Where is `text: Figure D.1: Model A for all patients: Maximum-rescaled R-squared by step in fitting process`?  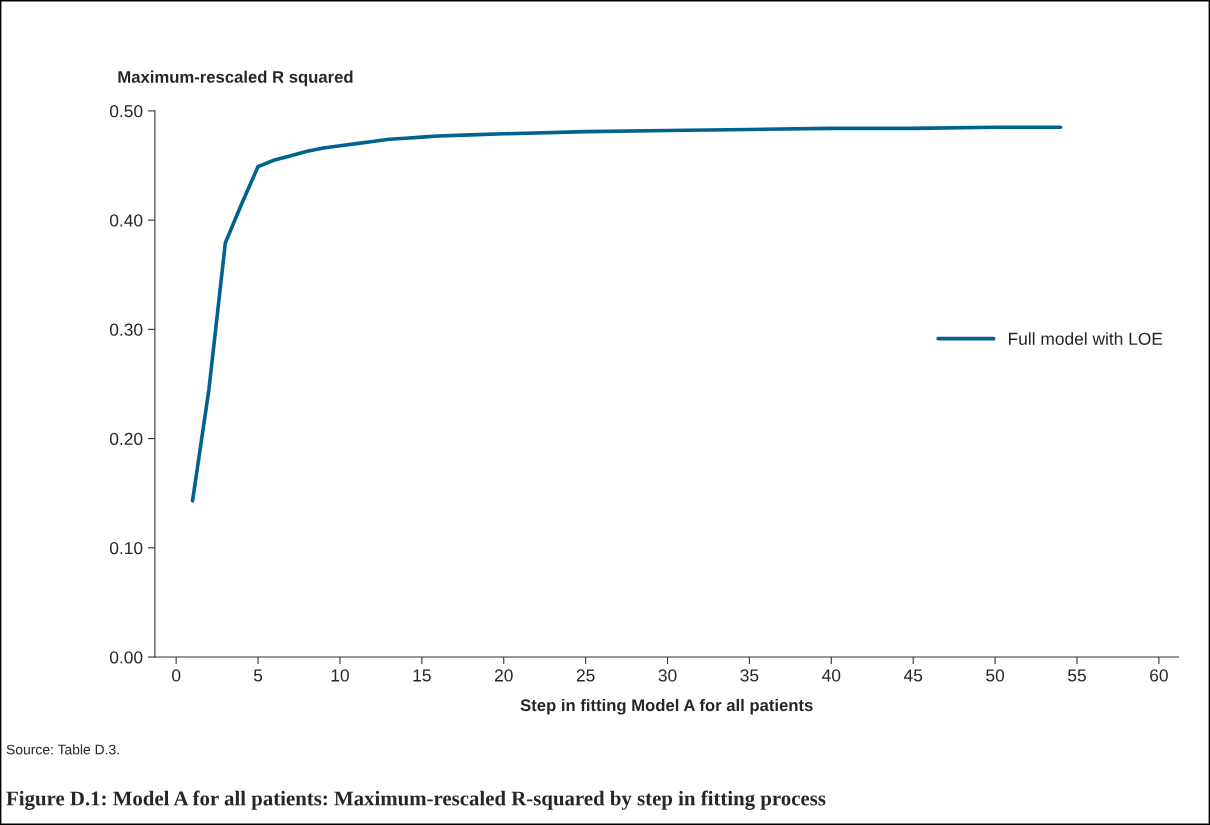 text: Figure D.1: Model A for all patients: Maximum-rescaled R-squared by step in fitting process is located at coordinates (416, 800).